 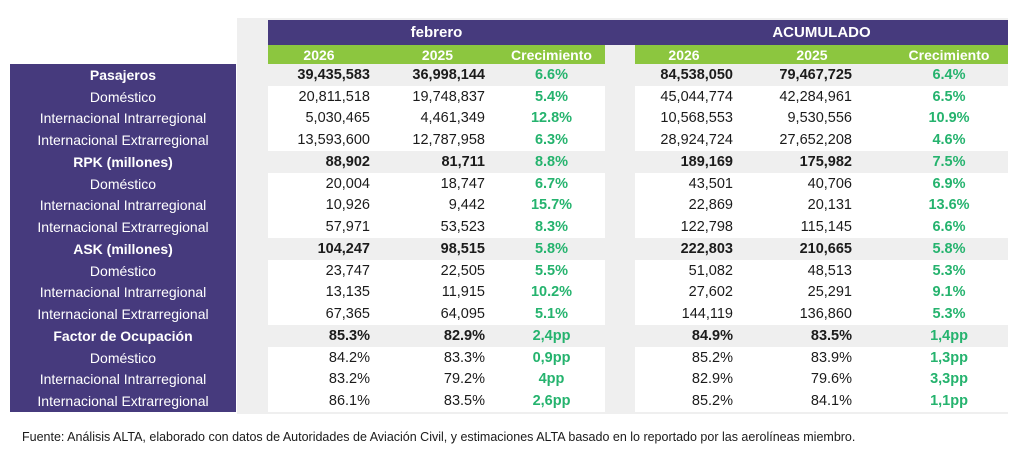 What do you see at coordinates (712, 335) in the screenshot?
I see `cell-acum-2026: 84.9%` at bounding box center [712, 335].